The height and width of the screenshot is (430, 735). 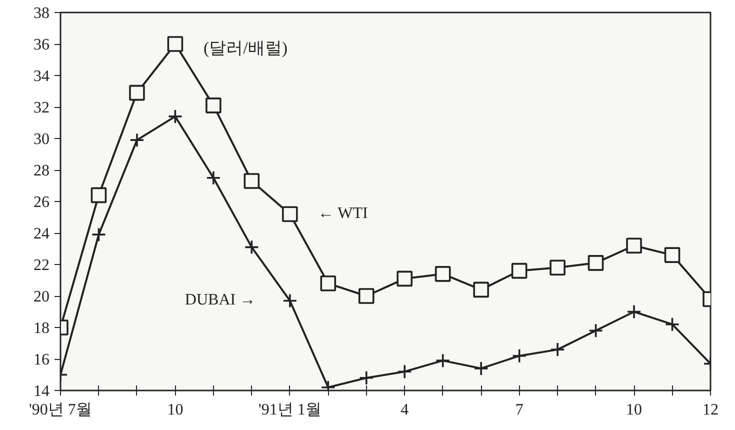 What do you see at coordinates (343, 213) in the screenshot?
I see `annotation: ← WTI` at bounding box center [343, 213].